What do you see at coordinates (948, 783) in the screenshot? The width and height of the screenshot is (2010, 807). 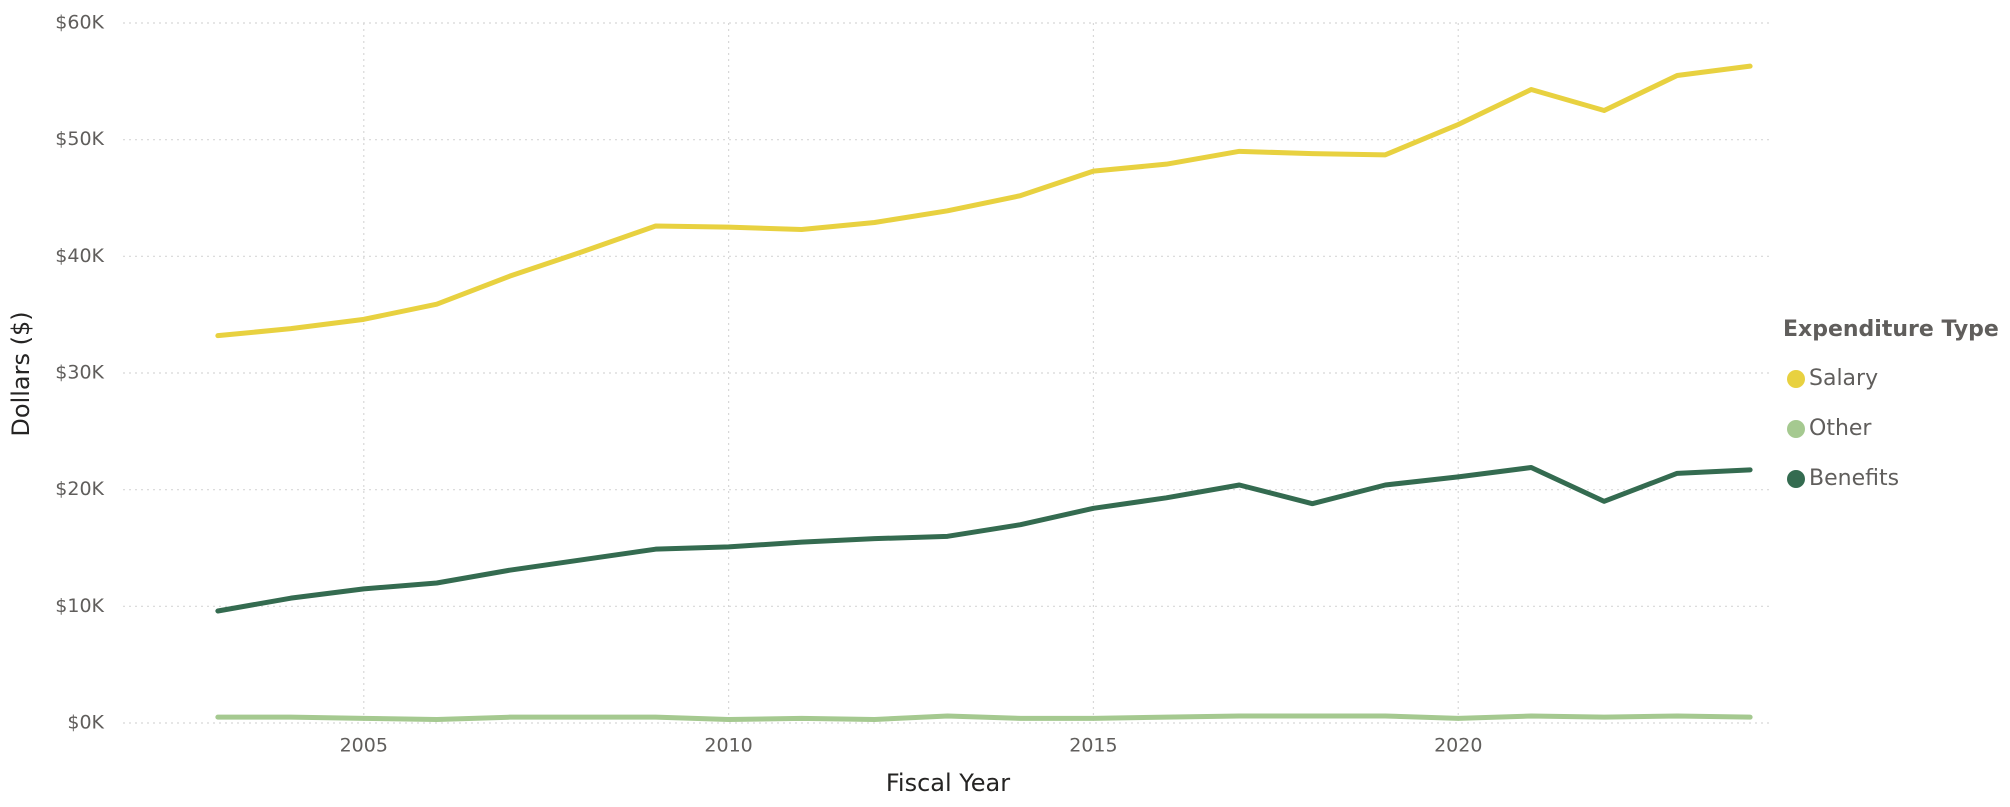 I see `x-axis-title: Fiscal Year` at bounding box center [948, 783].